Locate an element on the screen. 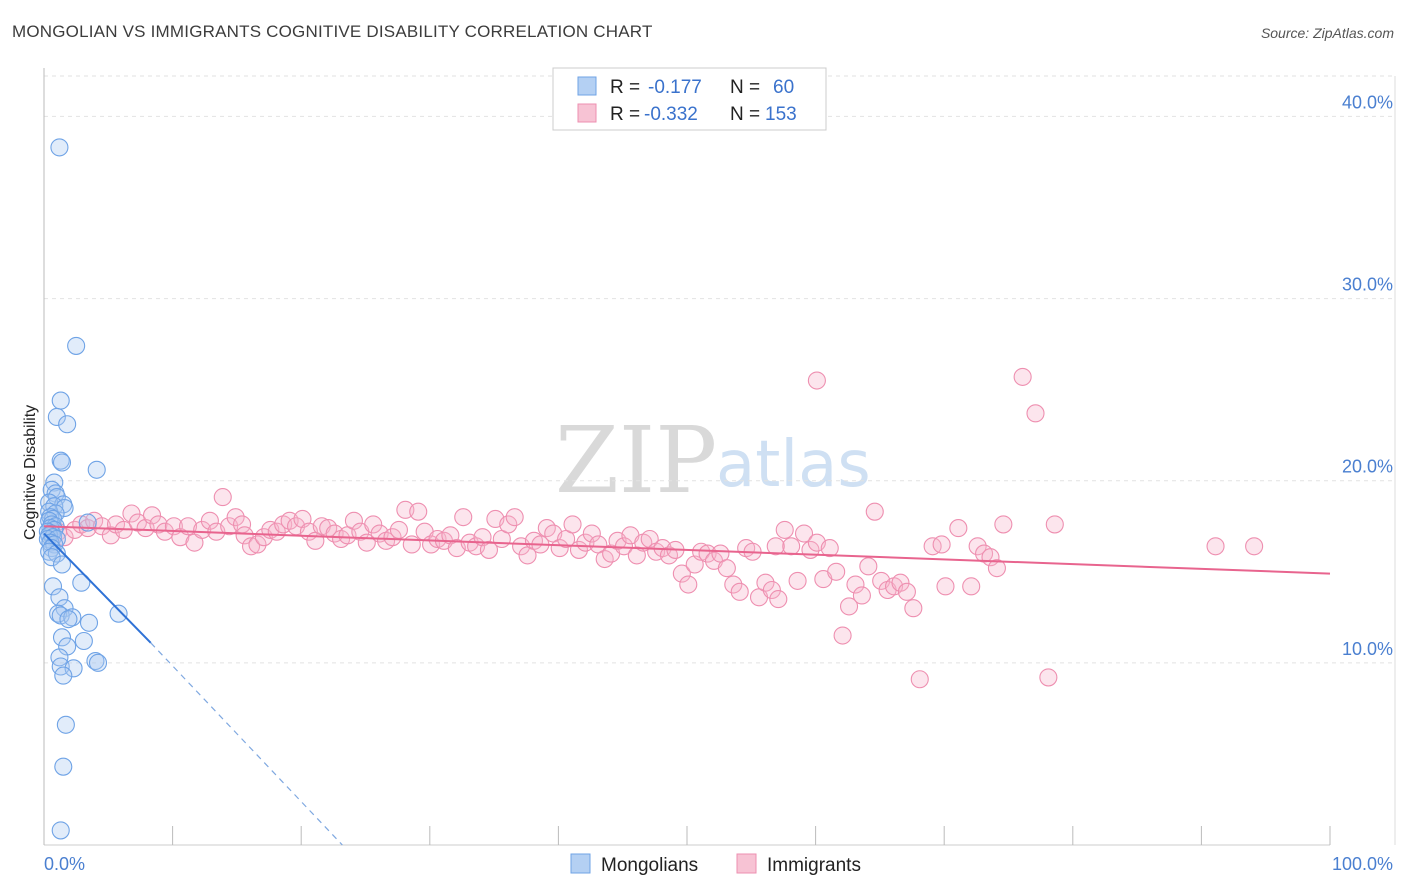 The width and height of the screenshot is (1406, 892). x-tick-label-right: 100.0% is located at coordinates (1362, 864).